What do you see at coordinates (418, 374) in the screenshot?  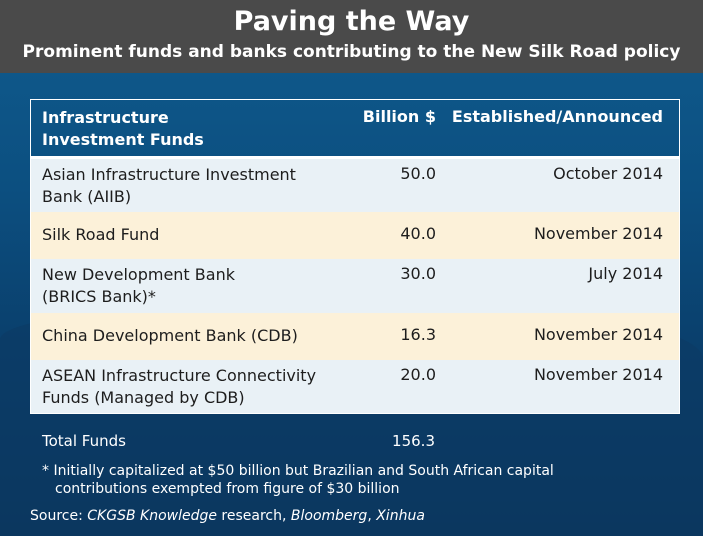 I see `fund-amount: 20.0` at bounding box center [418, 374].